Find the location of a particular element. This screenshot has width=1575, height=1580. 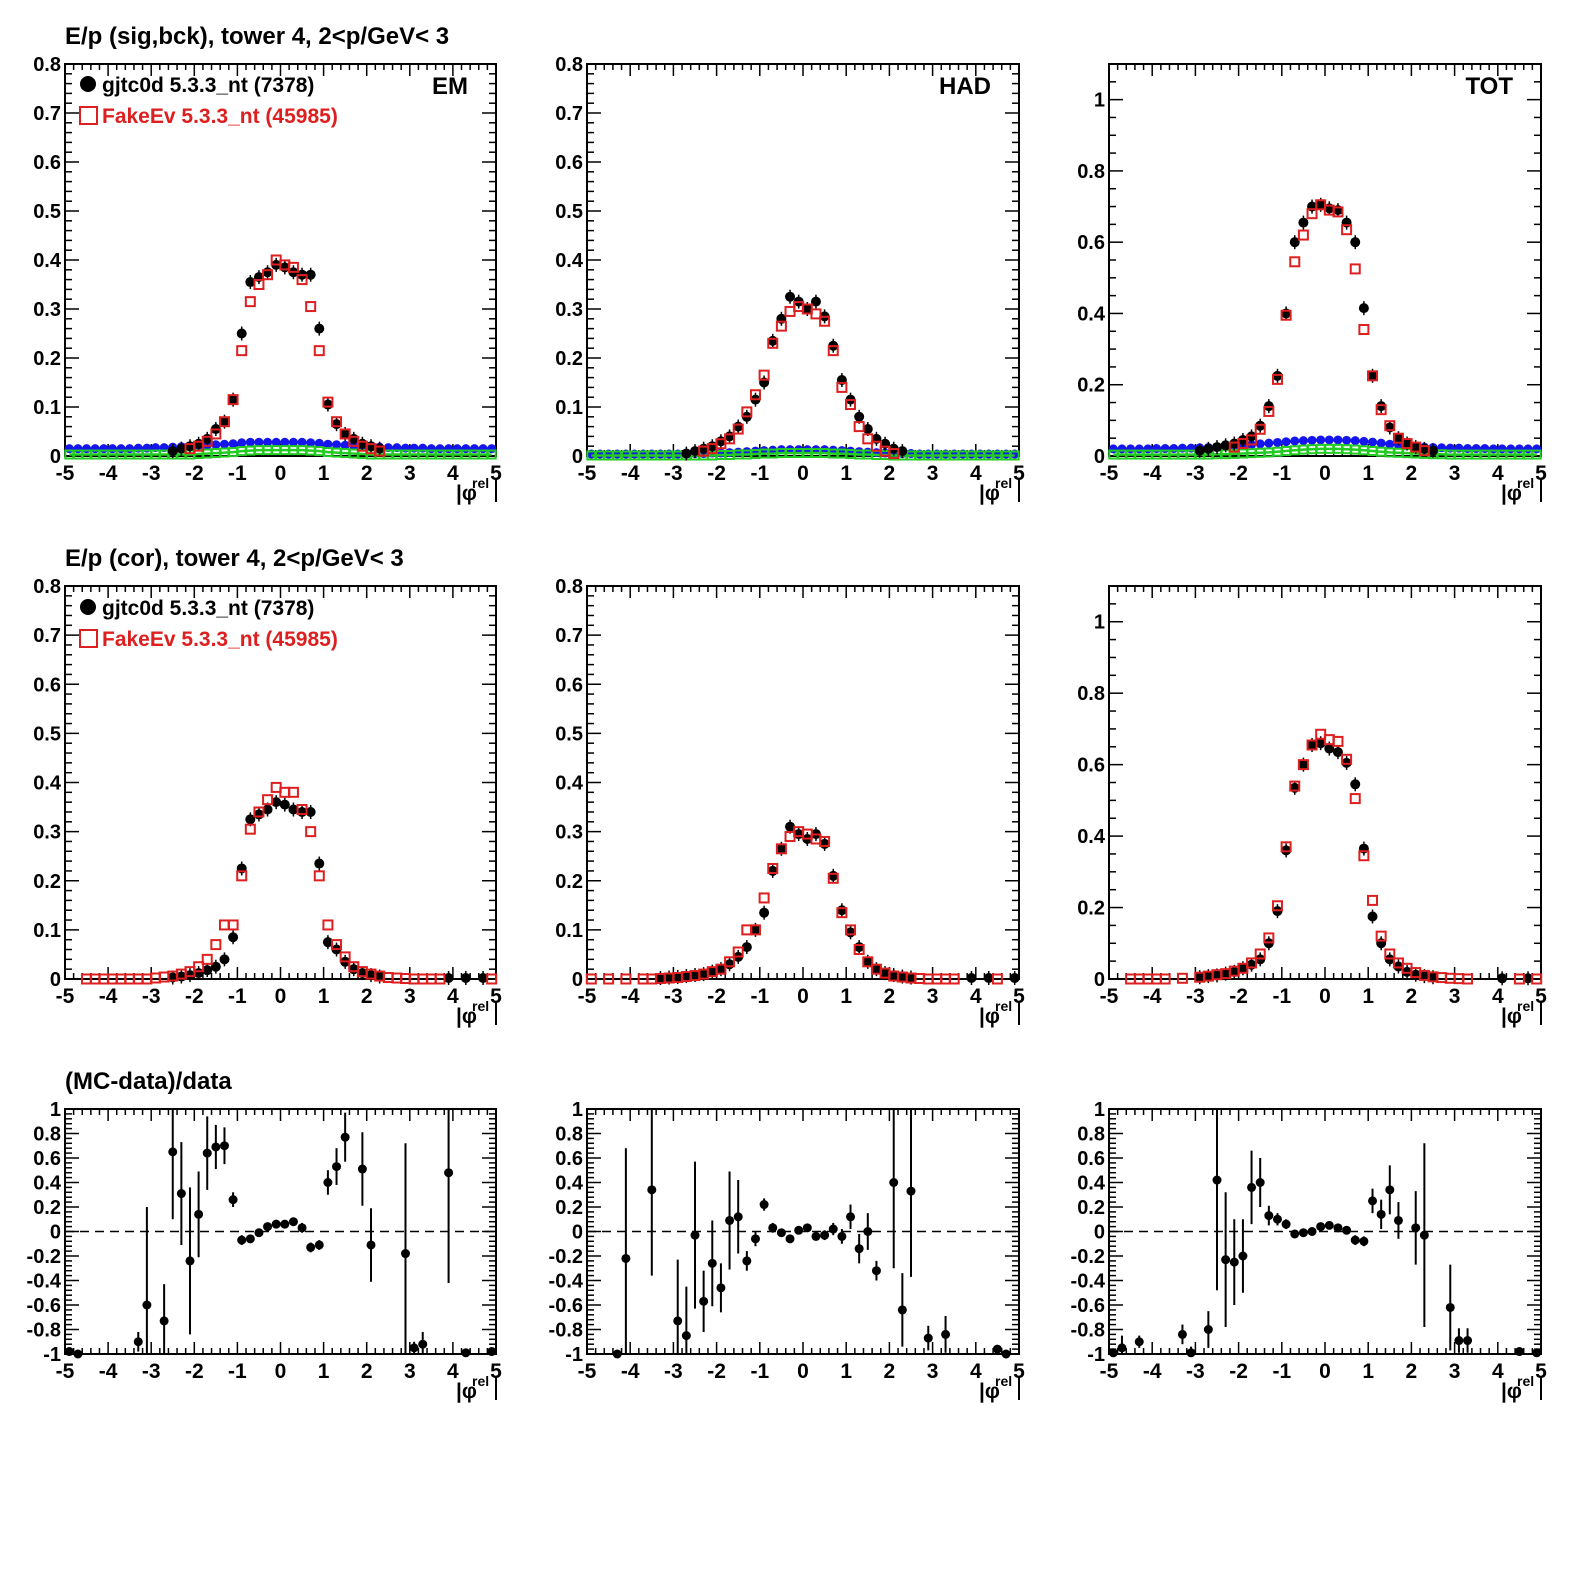

row-title-sig: E/p (sig,bck), tower 4, 2<p/GeV< 3 is located at coordinates (257, 36).